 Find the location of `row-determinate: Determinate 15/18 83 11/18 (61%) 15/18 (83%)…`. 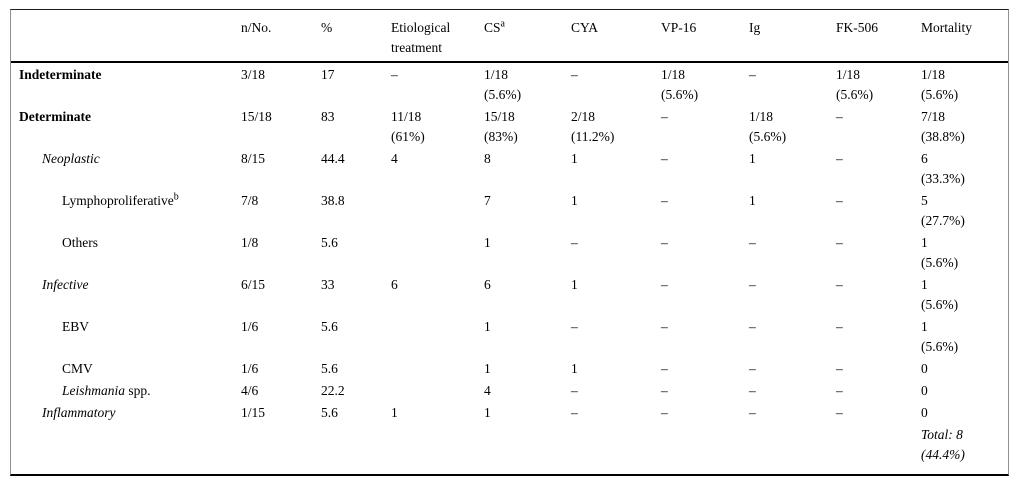

row-determinate: Determinate 15/18 83 11/18 (61%) 15/18 (83%)… is located at coordinates (509, 126).